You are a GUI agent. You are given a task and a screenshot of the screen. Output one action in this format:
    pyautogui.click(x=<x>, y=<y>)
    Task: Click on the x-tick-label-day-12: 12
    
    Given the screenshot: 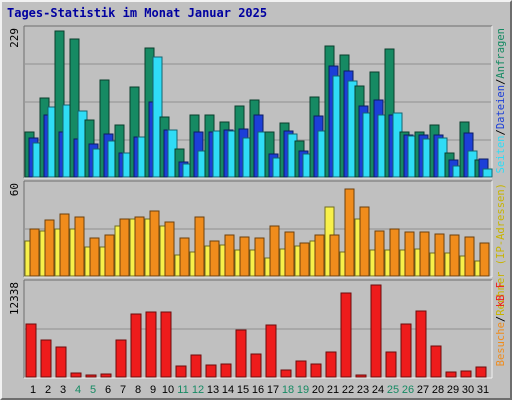 What is the action you would take?
    pyautogui.click(x=198, y=390)
    